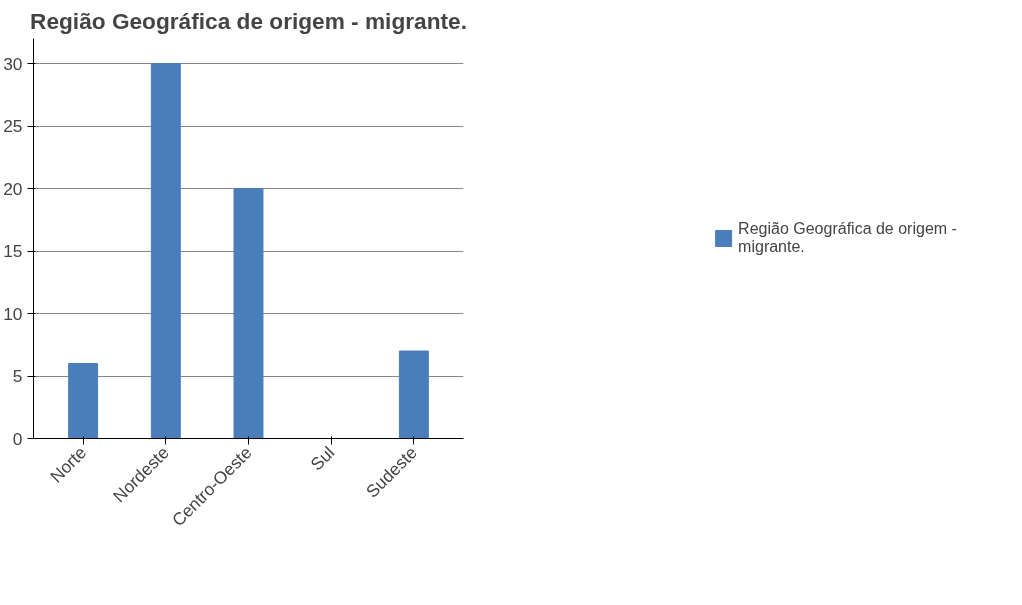 The height and width of the screenshot is (605, 1022). Describe the element at coordinates (248, 20) in the screenshot. I see `chart-title: Região Geográfica de origem - migrante.` at that location.